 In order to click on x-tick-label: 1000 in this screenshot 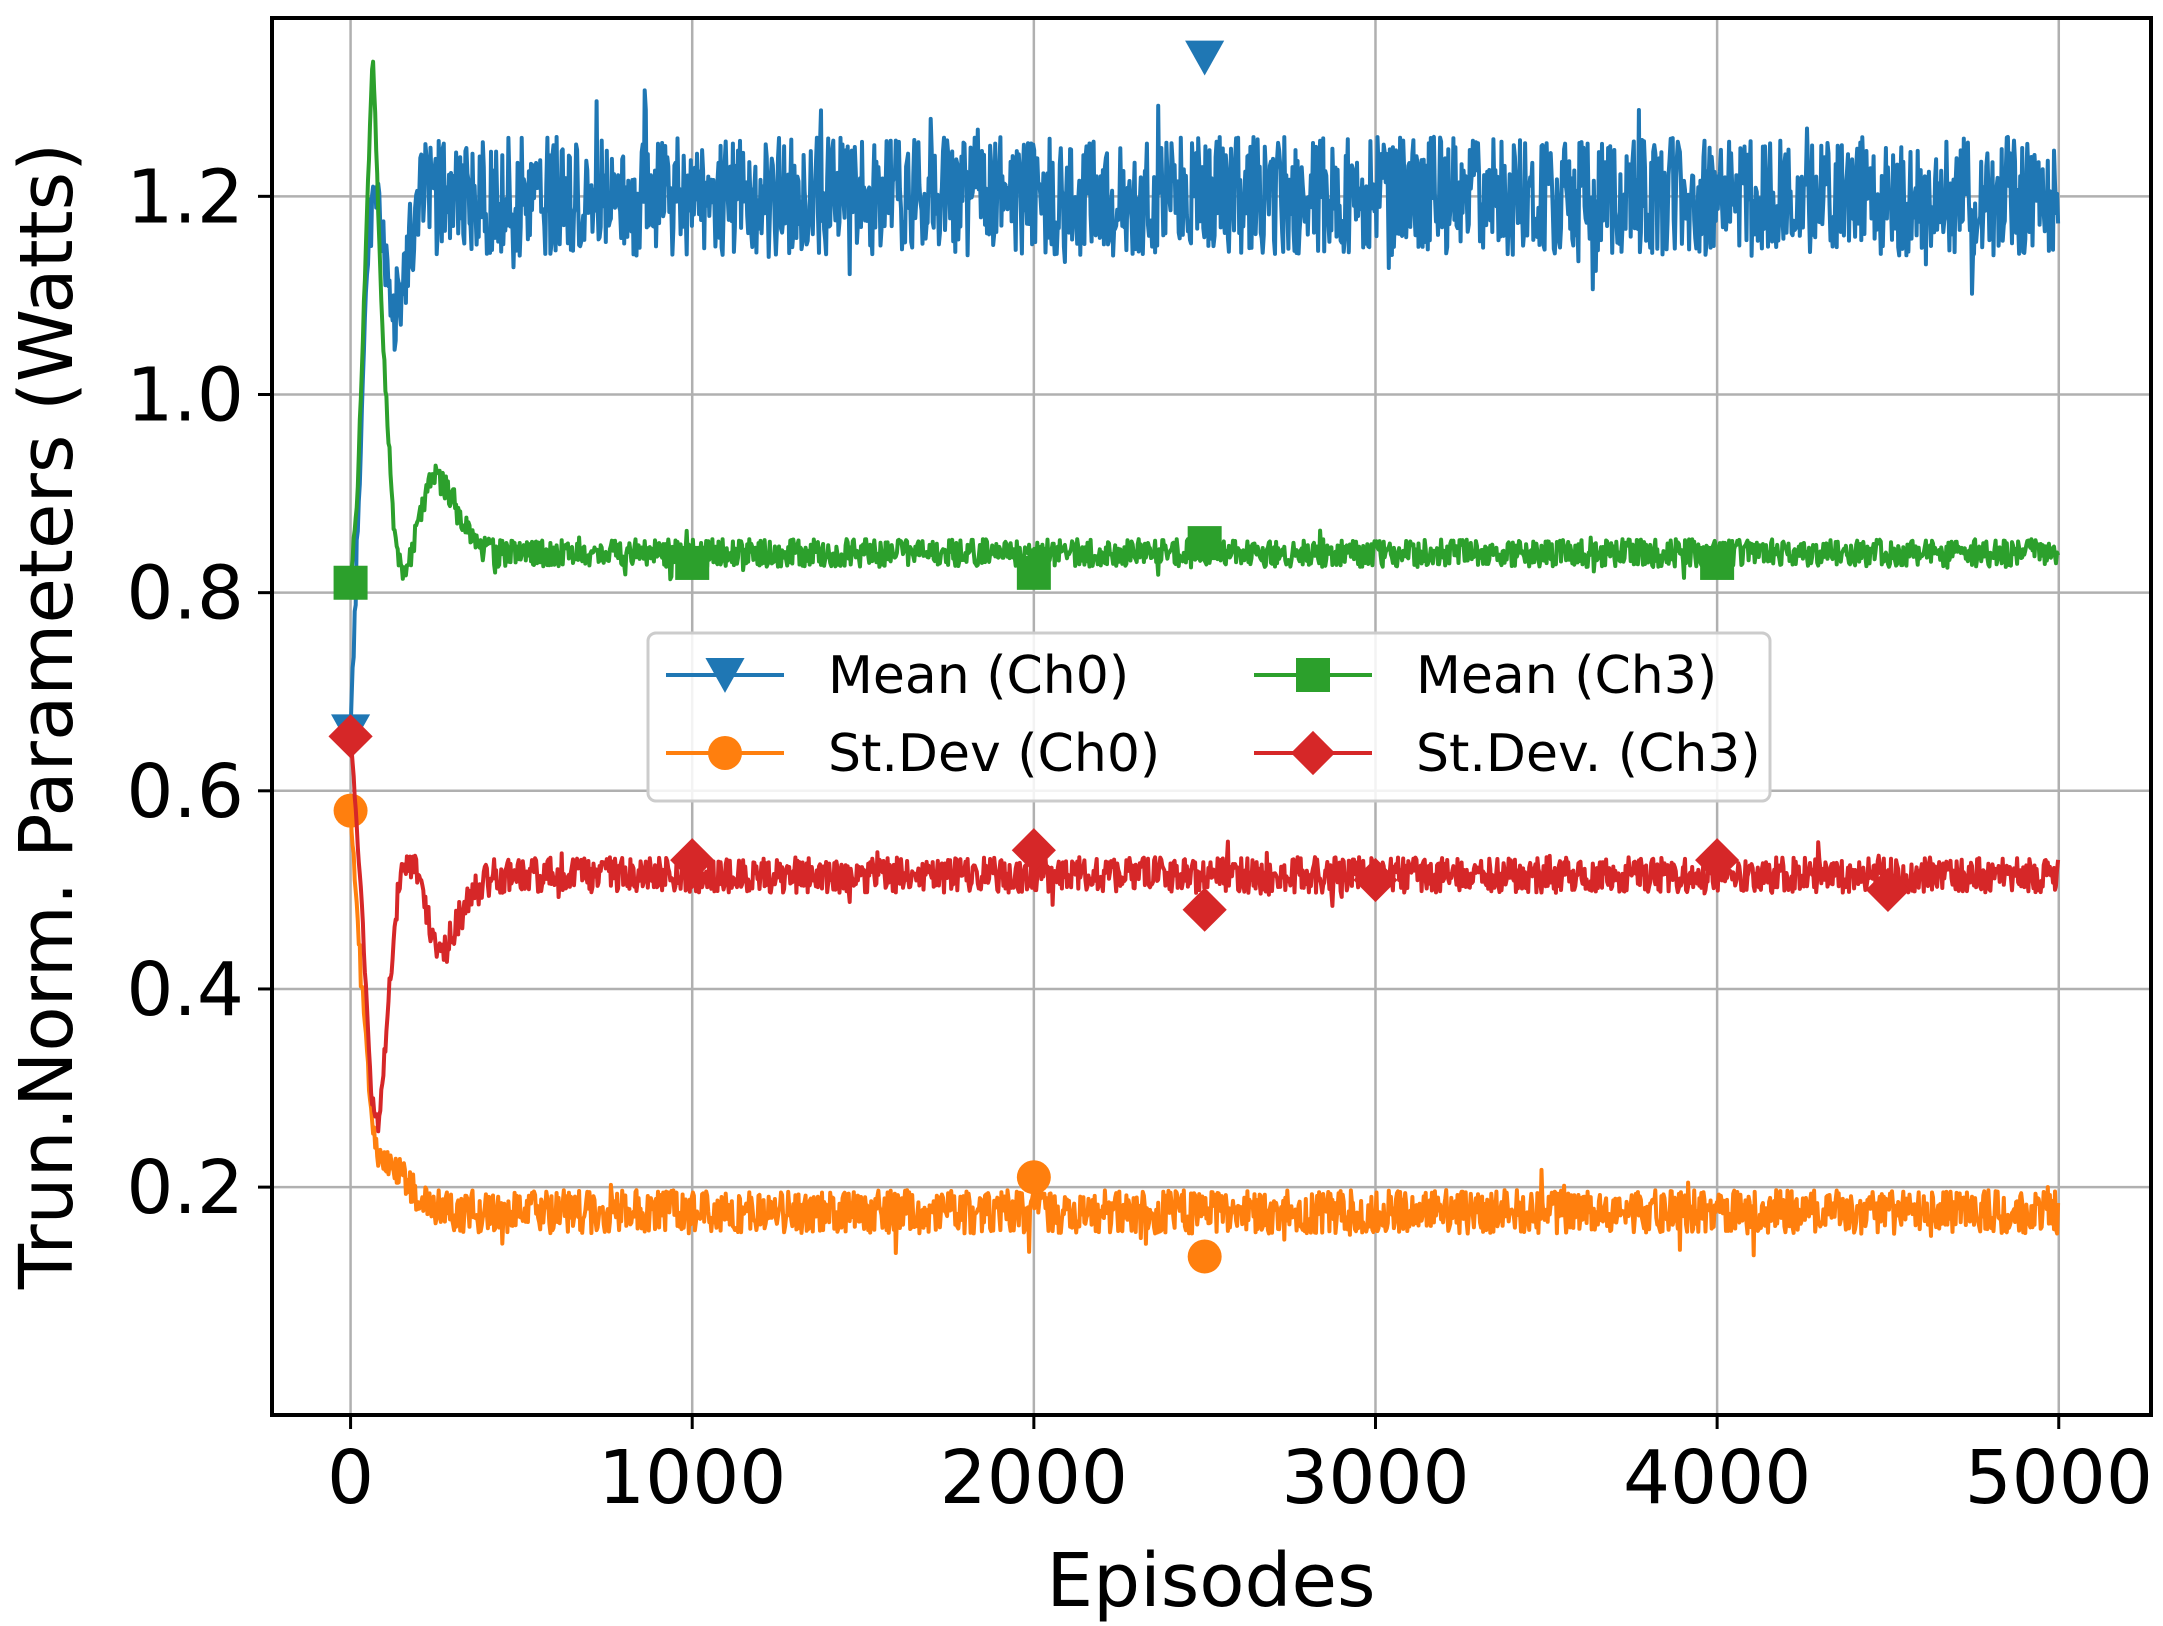, I will do `click(692, 1478)`.